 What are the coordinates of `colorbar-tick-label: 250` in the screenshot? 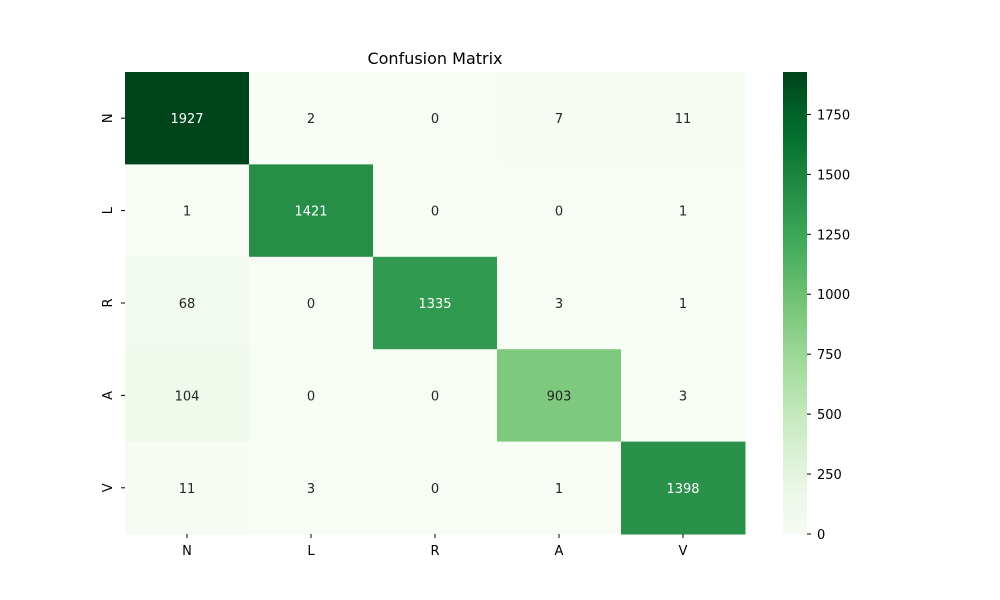 It's located at (829, 475).